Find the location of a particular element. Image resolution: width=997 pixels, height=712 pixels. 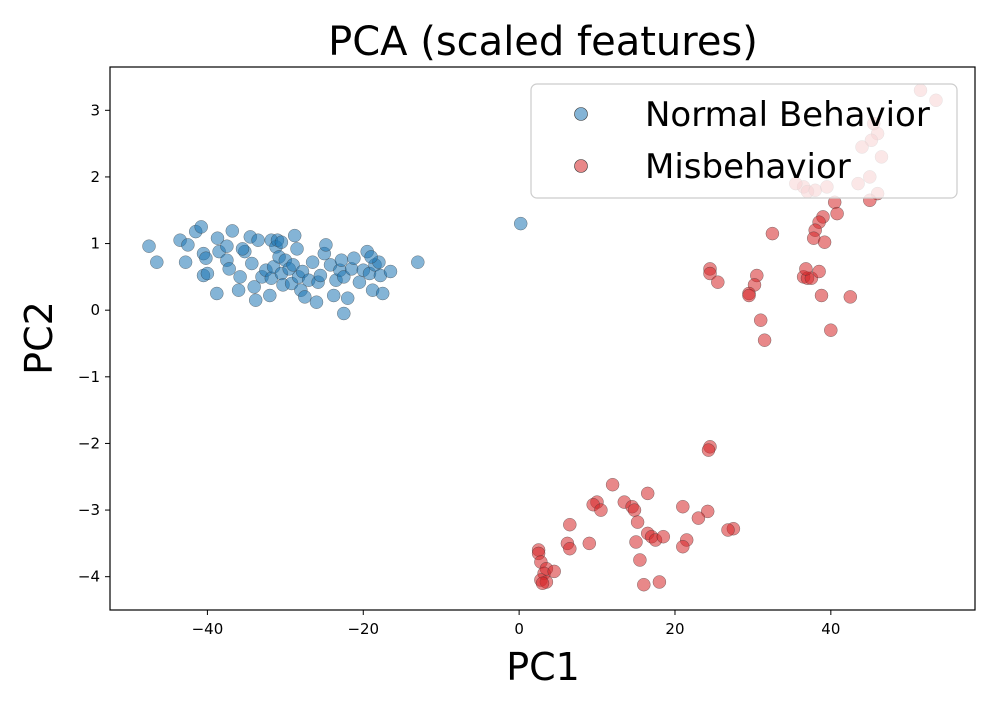

x-tick-label: 0 is located at coordinates (519, 629).